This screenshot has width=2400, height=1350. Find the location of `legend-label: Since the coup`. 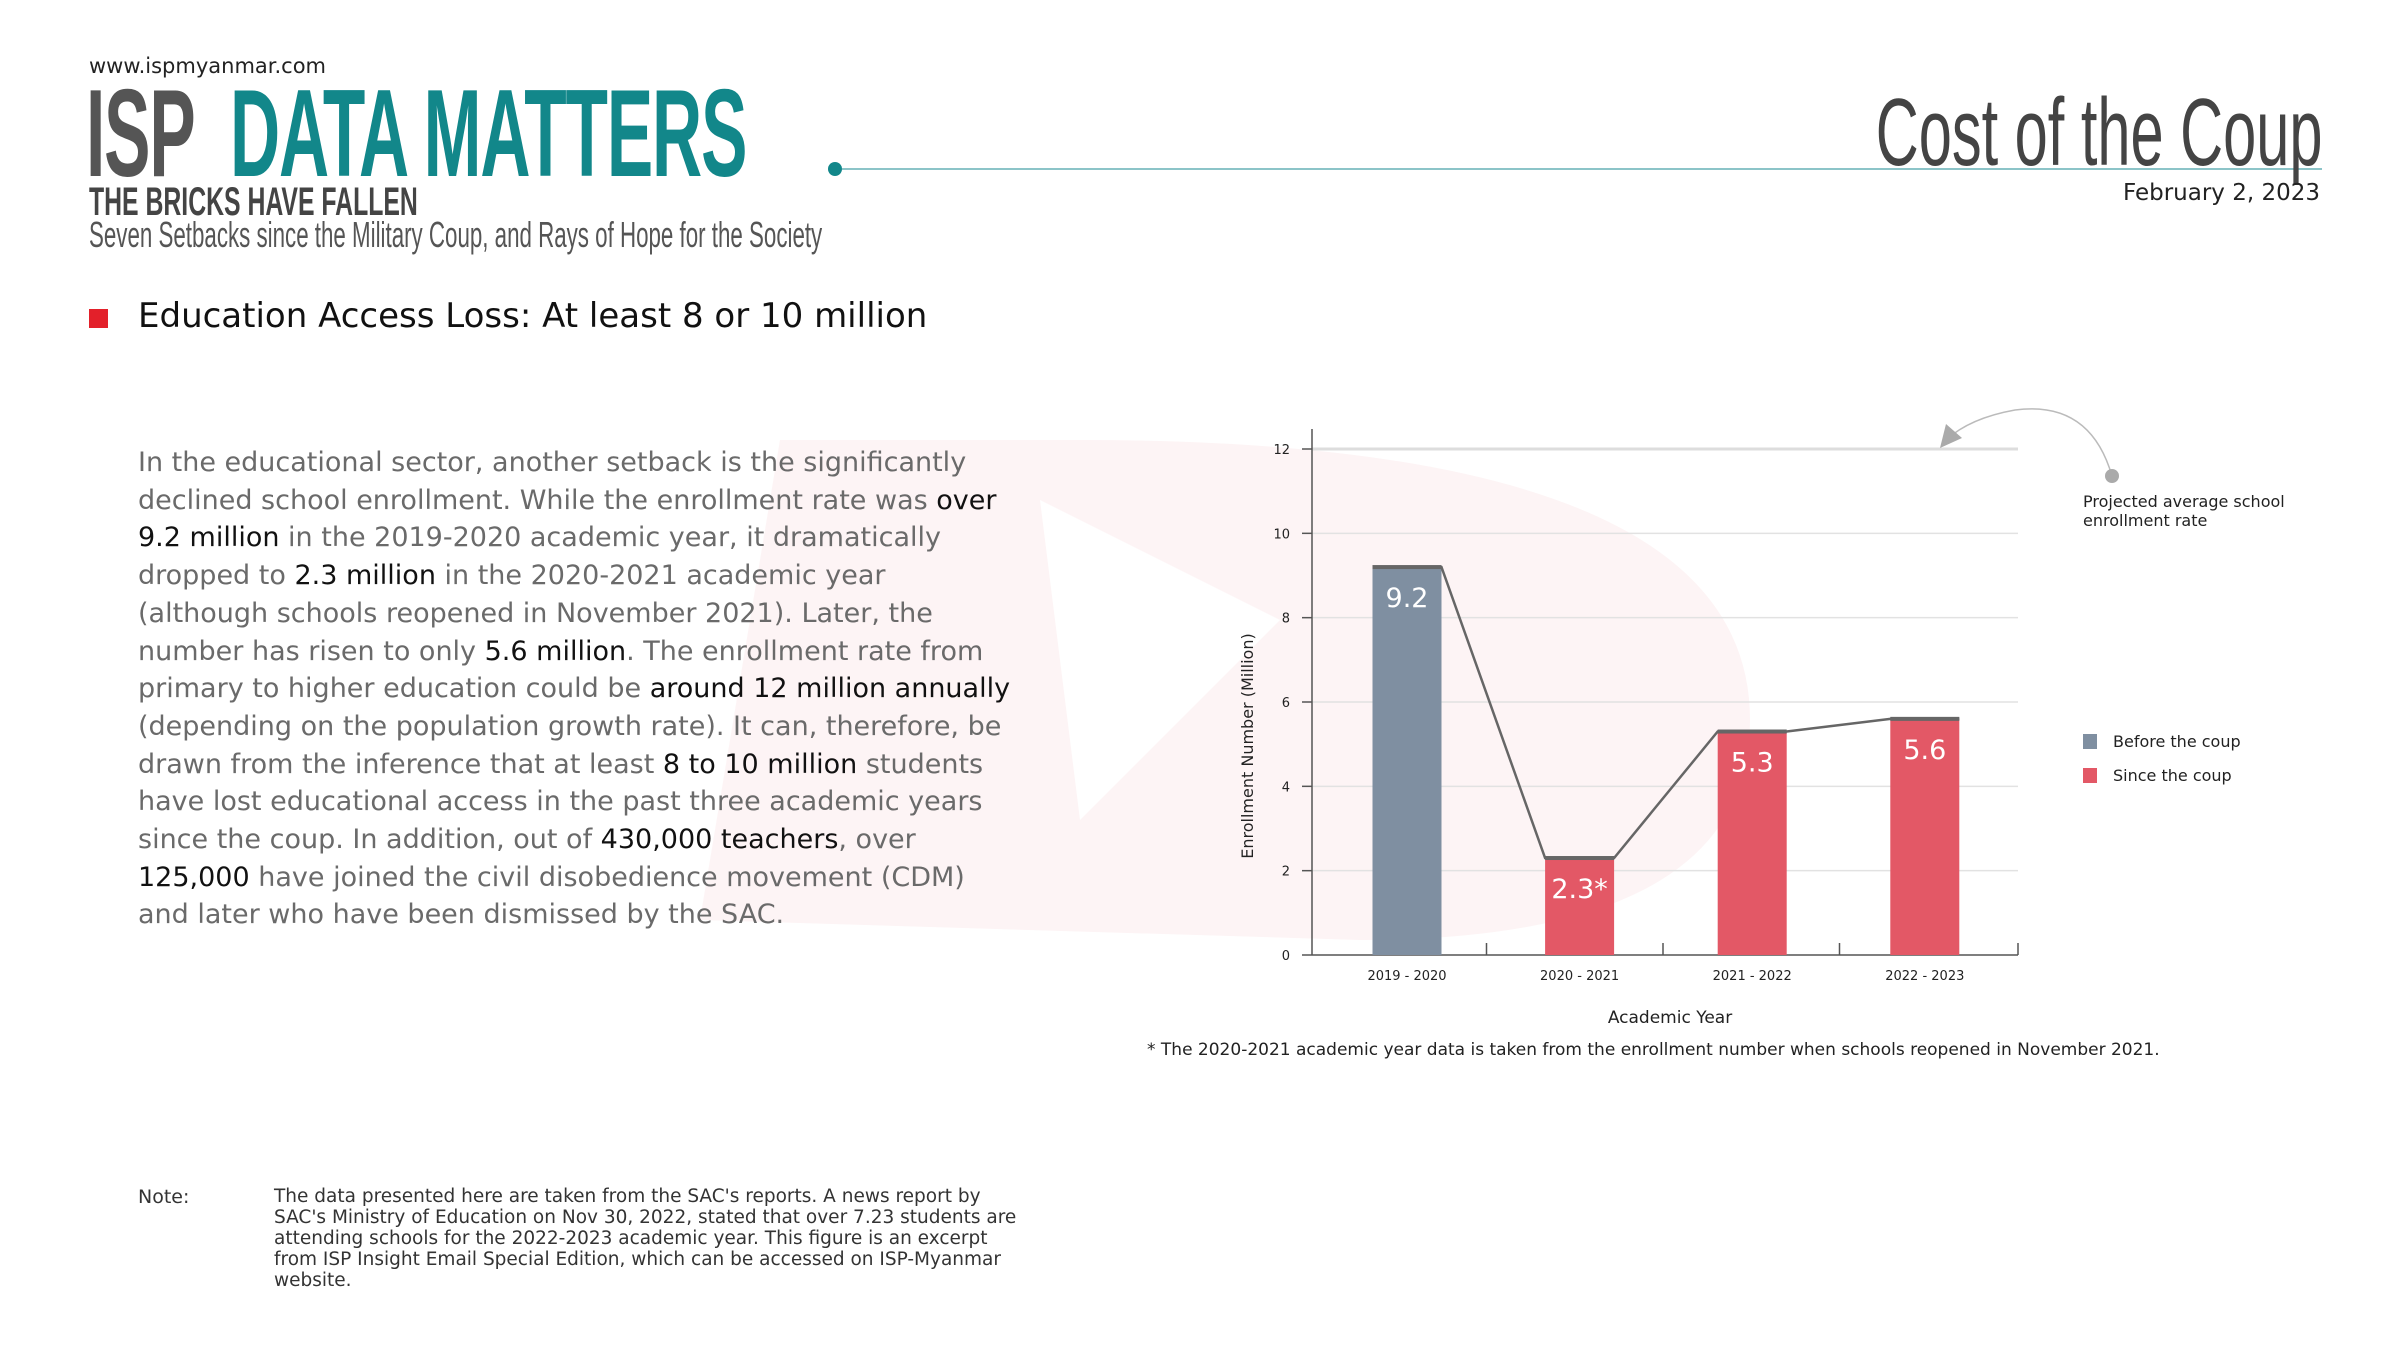

legend-label: Since the coup is located at coordinates (2172, 775).